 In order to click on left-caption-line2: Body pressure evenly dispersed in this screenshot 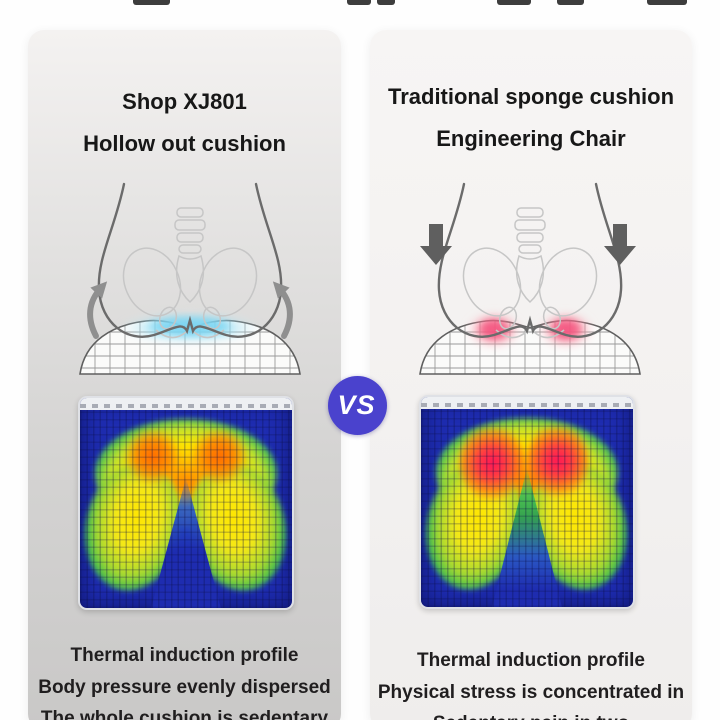, I will do `click(184, 687)`.